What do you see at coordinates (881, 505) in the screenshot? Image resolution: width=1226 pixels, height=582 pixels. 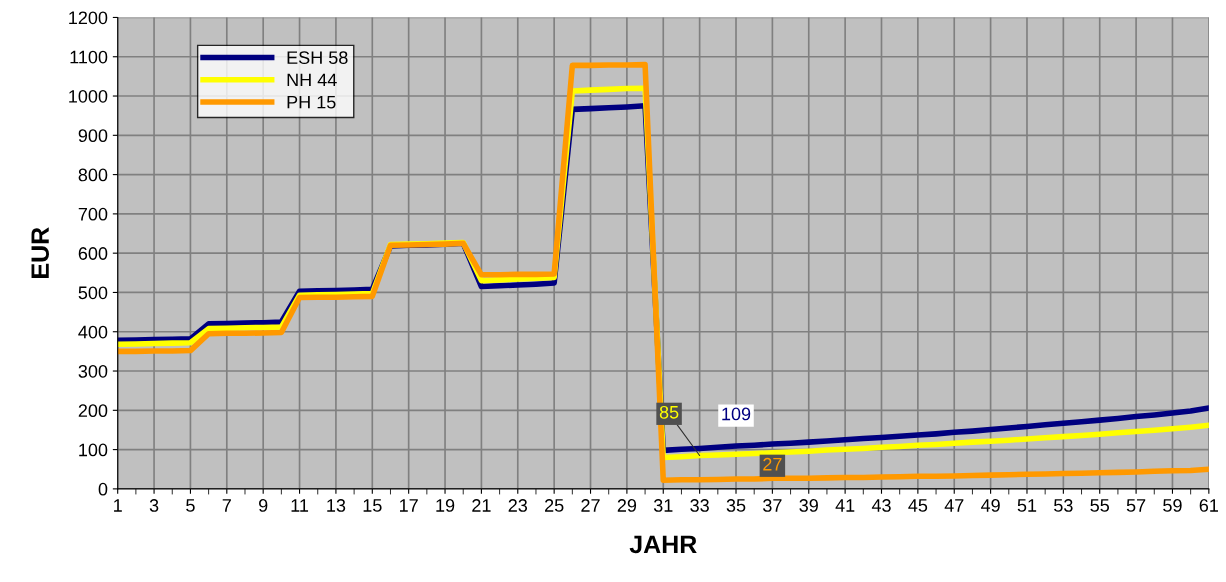 I see `x-tick-label: 43` at bounding box center [881, 505].